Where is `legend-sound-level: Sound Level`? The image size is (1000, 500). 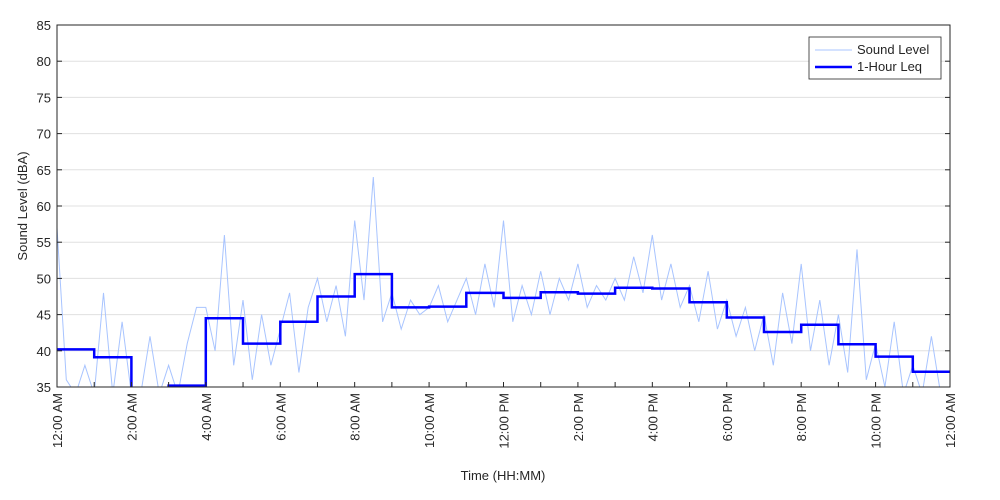
legend-sound-level: Sound Level is located at coordinates (893, 49).